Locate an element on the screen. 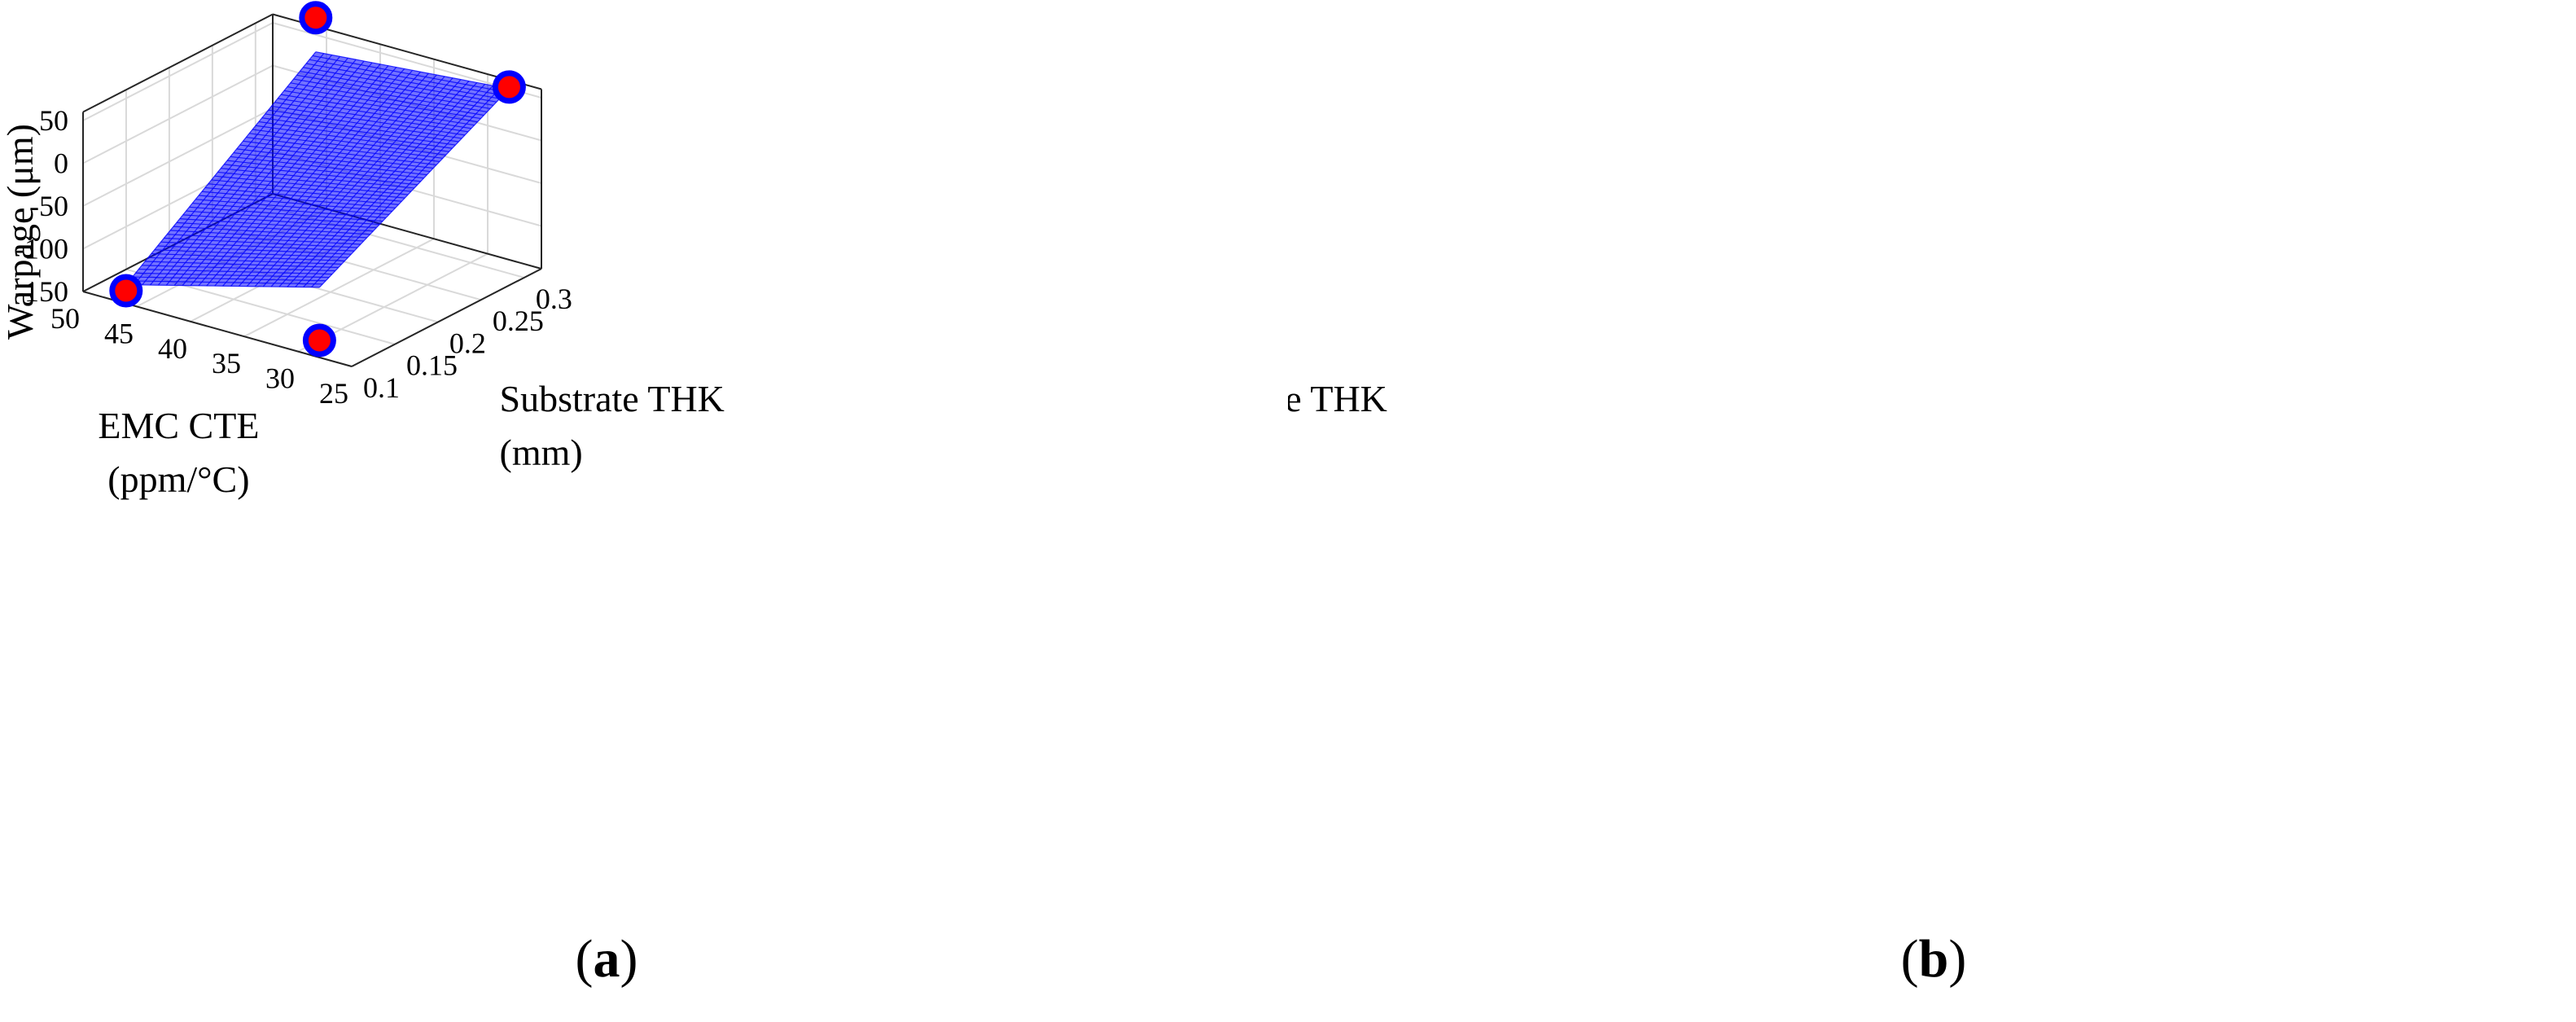  y-tick-label: 0.15 is located at coordinates (432, 365).